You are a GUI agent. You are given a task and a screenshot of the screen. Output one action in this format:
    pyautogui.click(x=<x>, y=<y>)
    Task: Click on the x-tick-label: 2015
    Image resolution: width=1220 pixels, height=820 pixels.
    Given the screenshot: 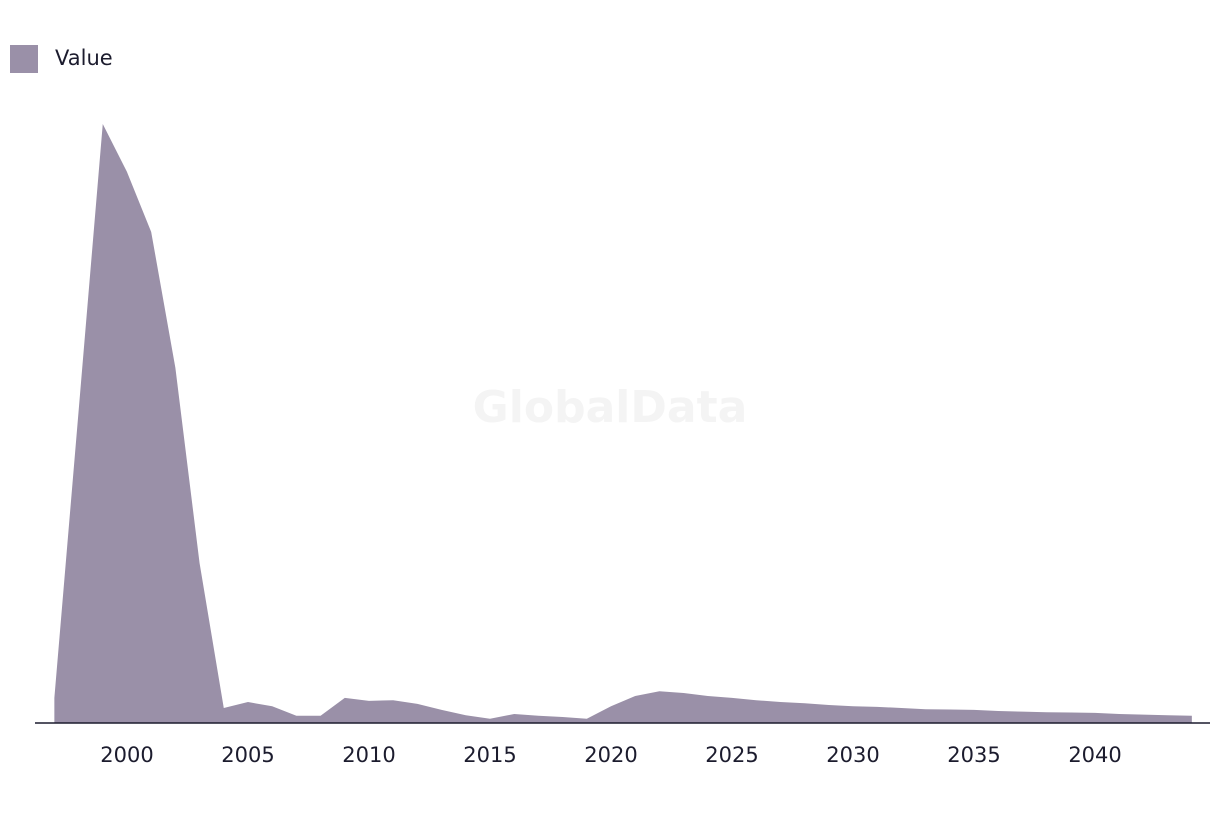 What is the action you would take?
    pyautogui.click(x=489, y=755)
    